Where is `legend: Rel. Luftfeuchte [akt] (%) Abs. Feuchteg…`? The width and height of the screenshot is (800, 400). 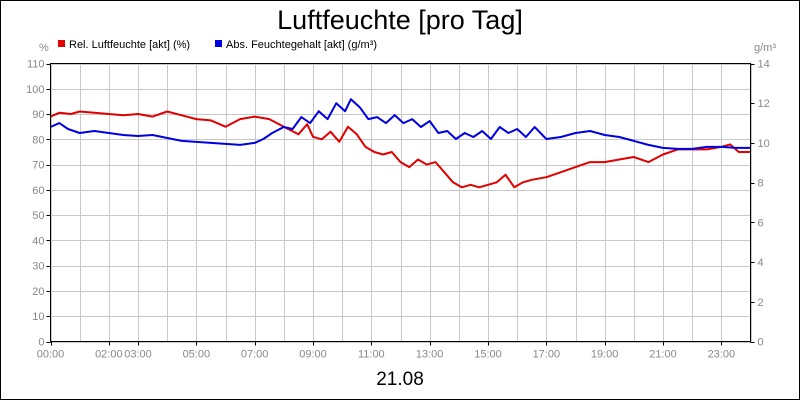 legend: Rel. Luftfeuchte [akt] (%) Abs. Feuchteg… is located at coordinates (217, 45).